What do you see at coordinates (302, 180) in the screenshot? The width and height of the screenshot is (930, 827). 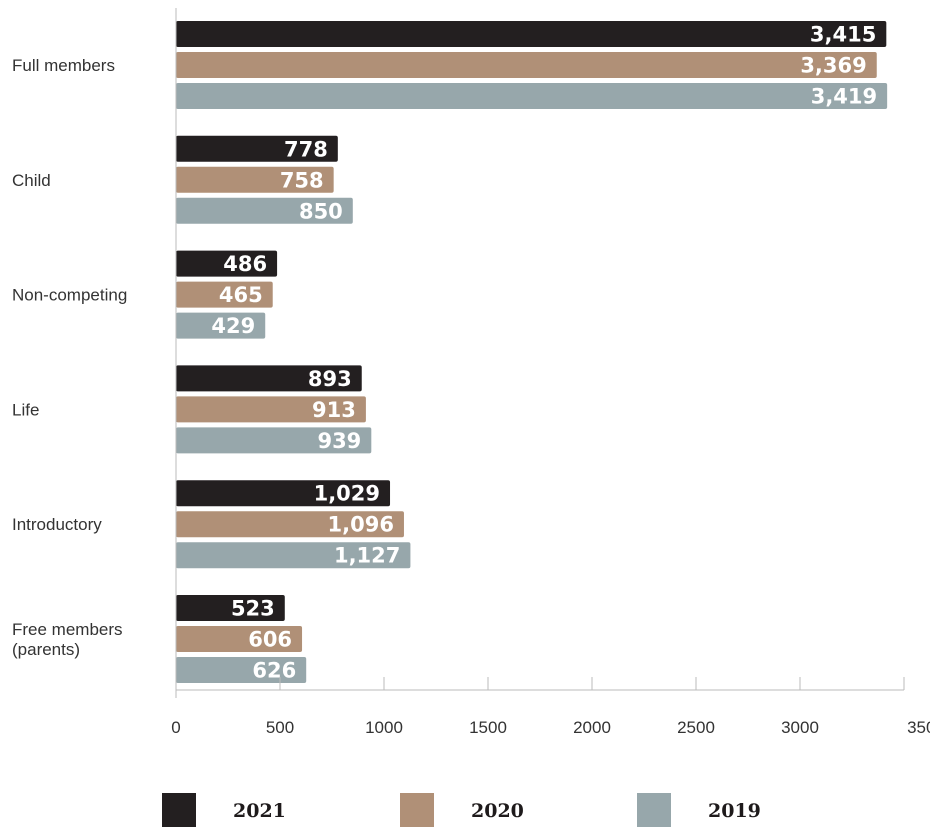 I see `bar-label-child-2020: 758` at bounding box center [302, 180].